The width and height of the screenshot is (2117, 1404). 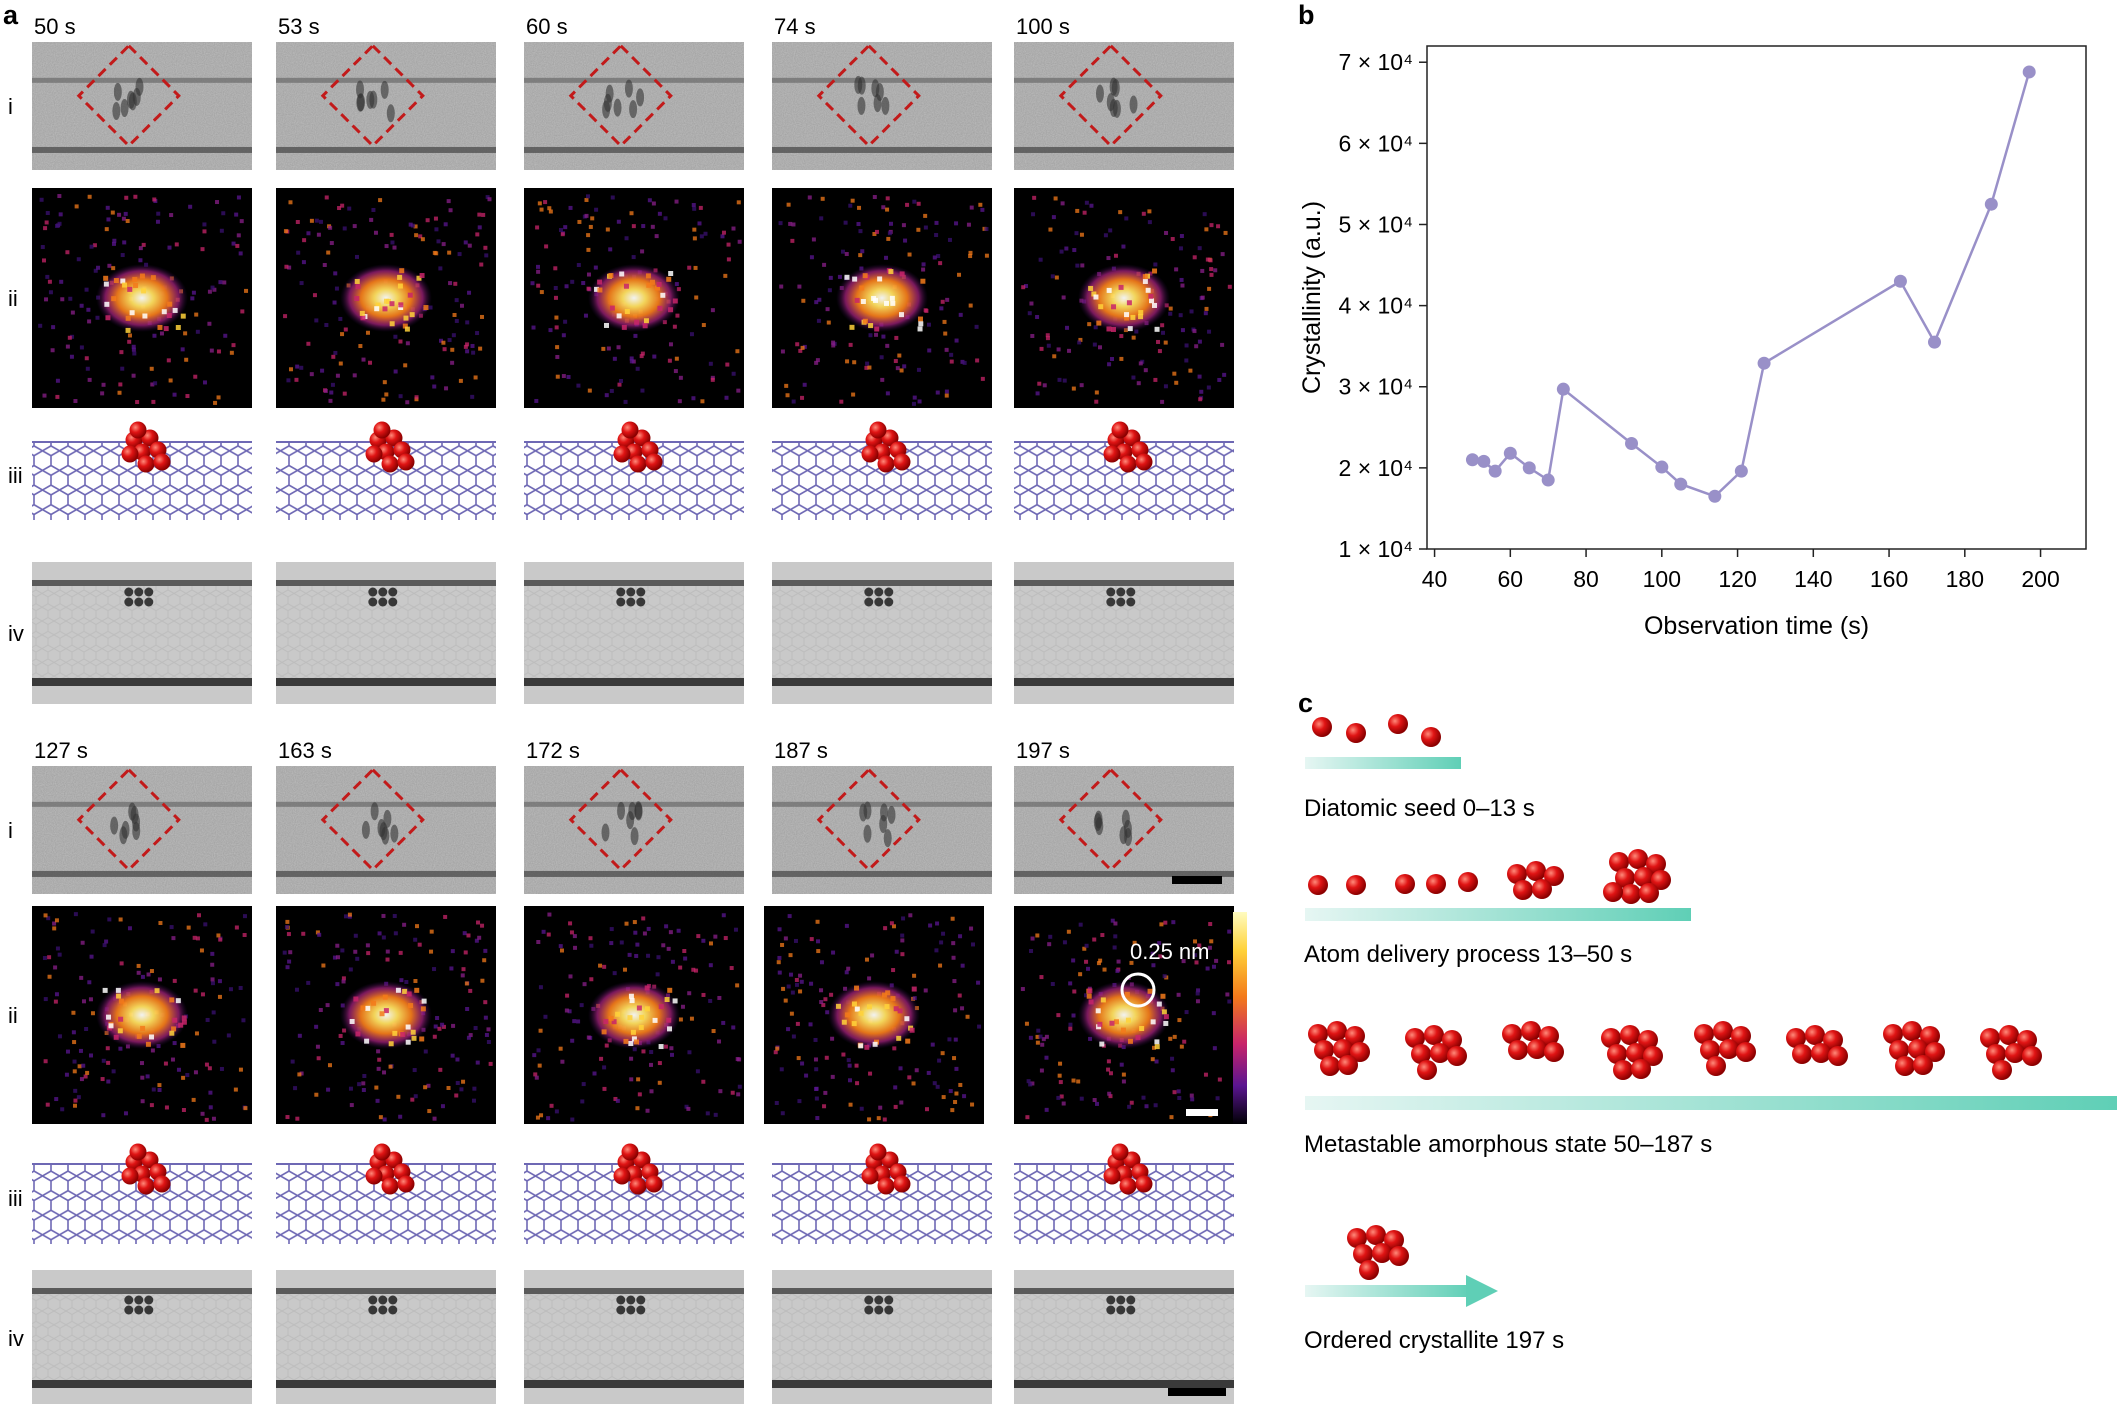 I want to click on time-label: 163 s, so click(x=305, y=750).